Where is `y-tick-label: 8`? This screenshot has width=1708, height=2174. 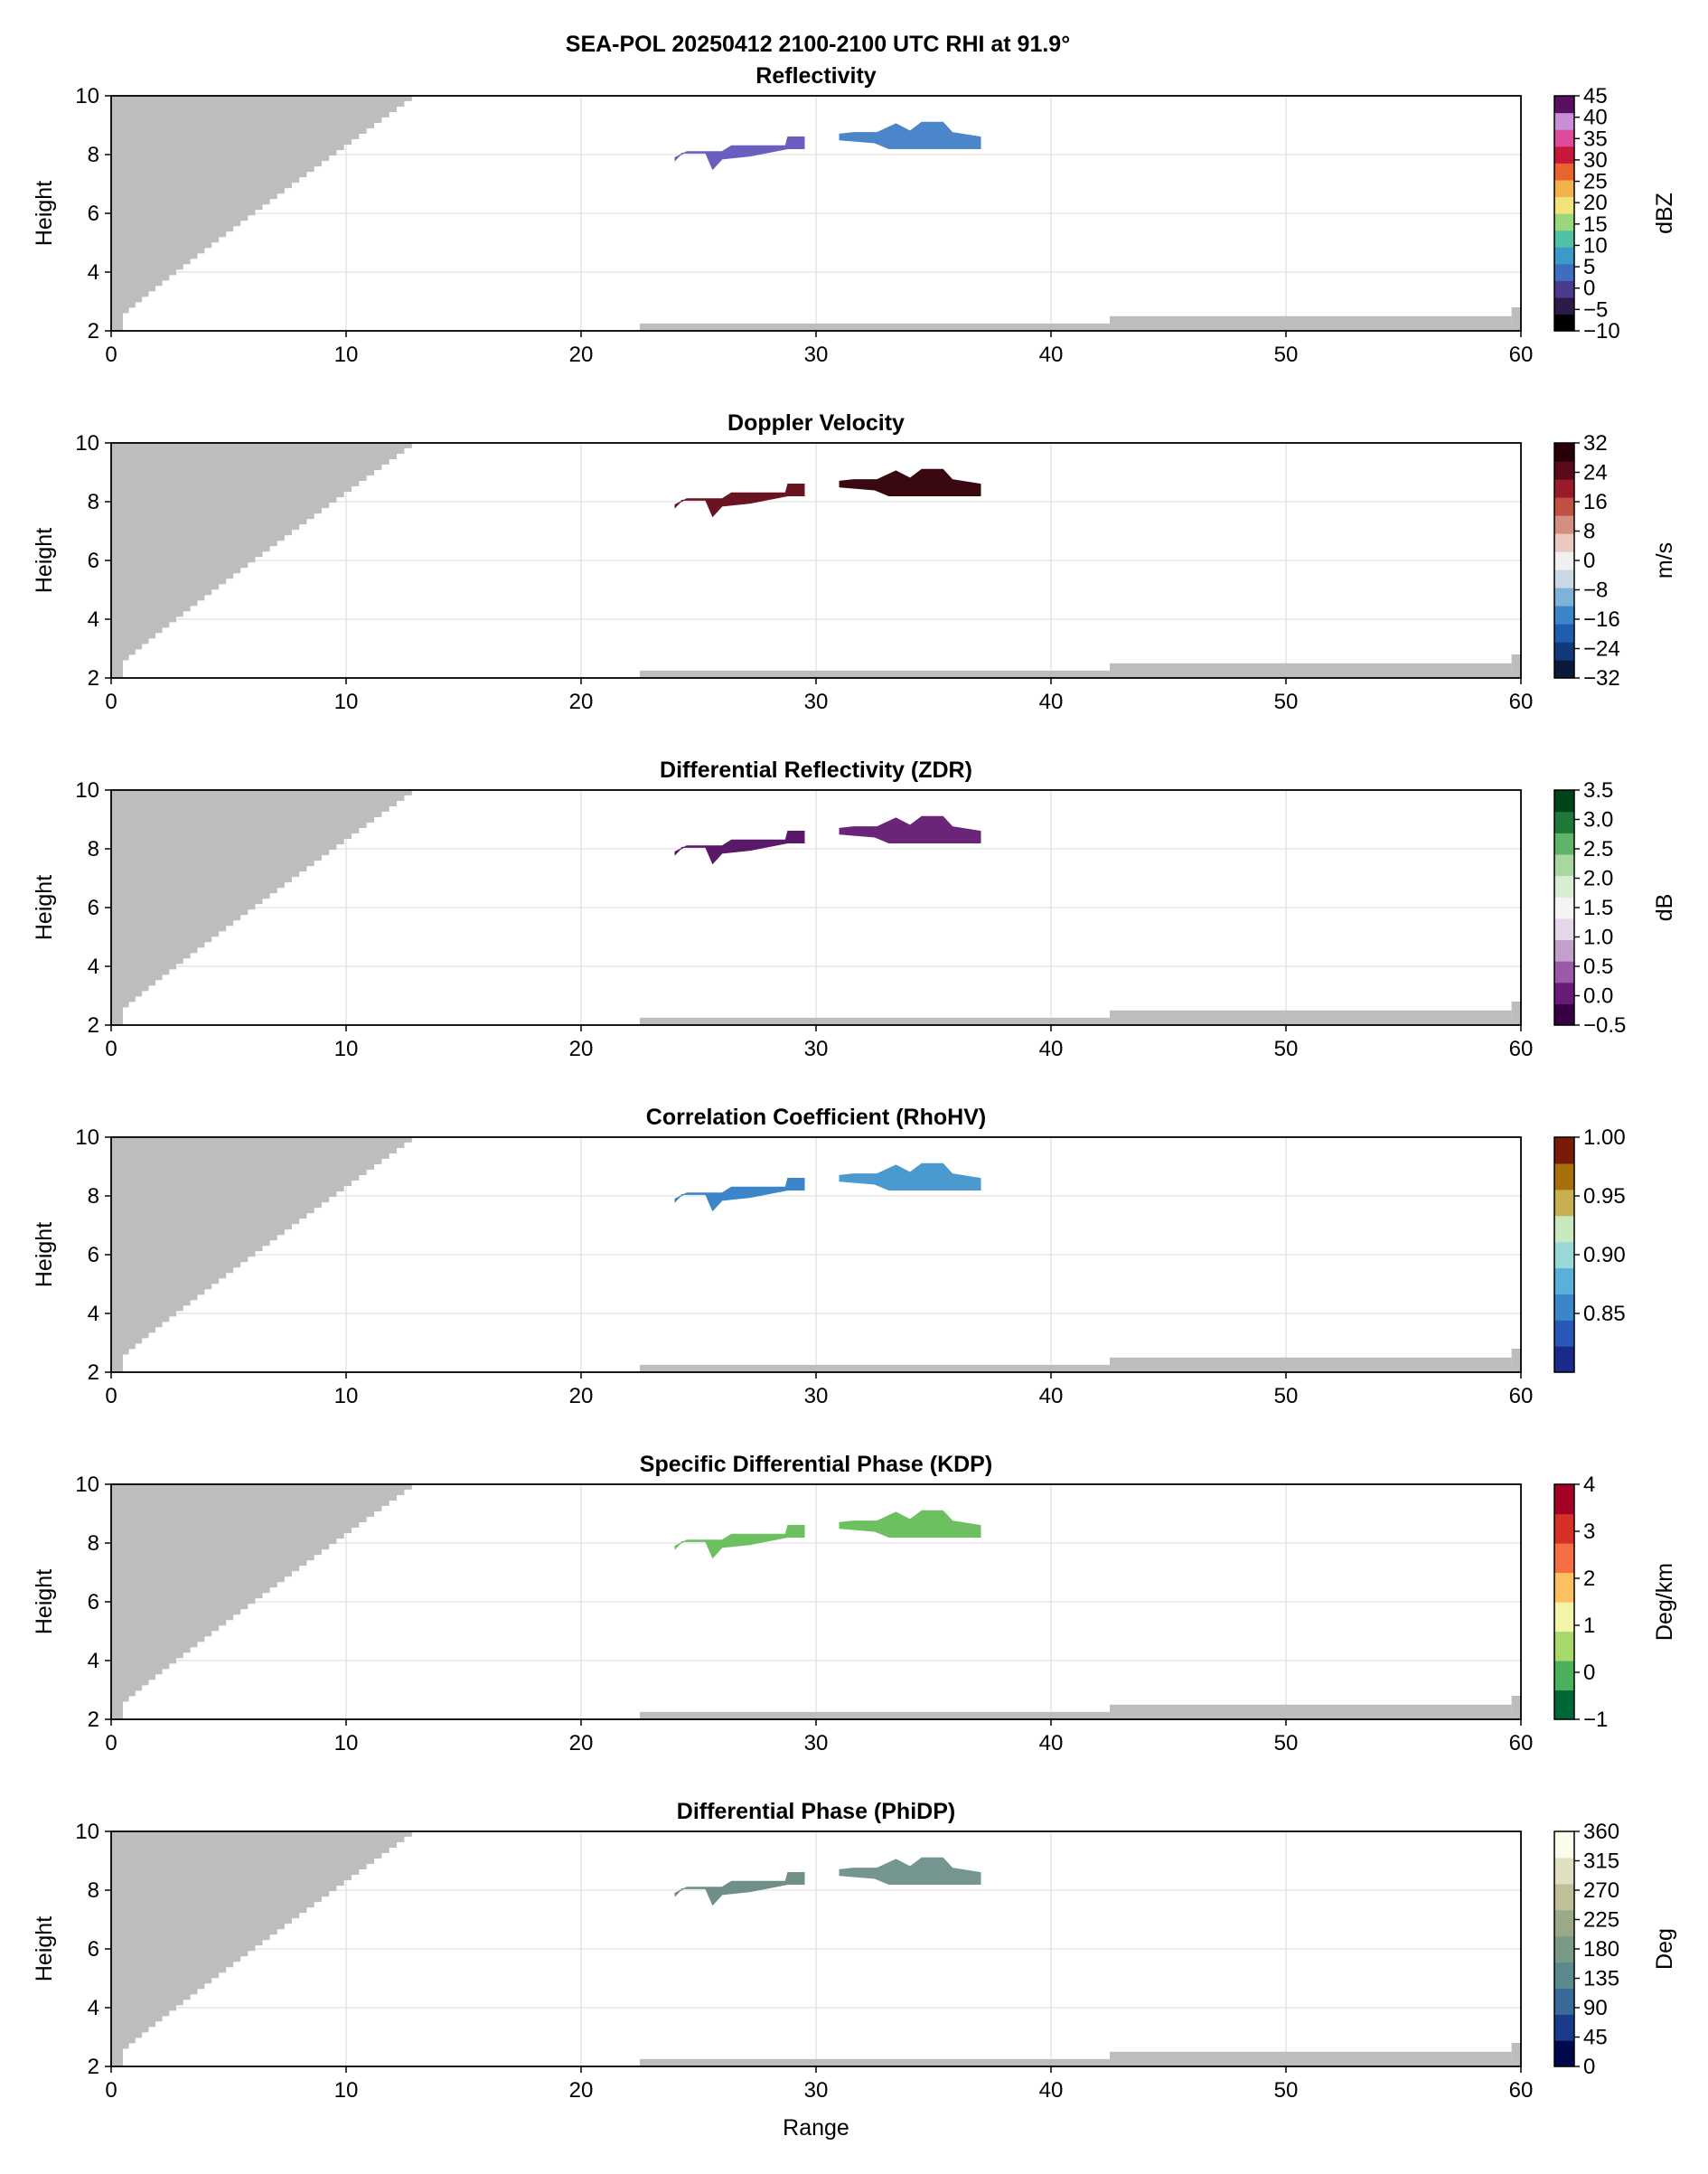
y-tick-label: 8 is located at coordinates (93, 1891).